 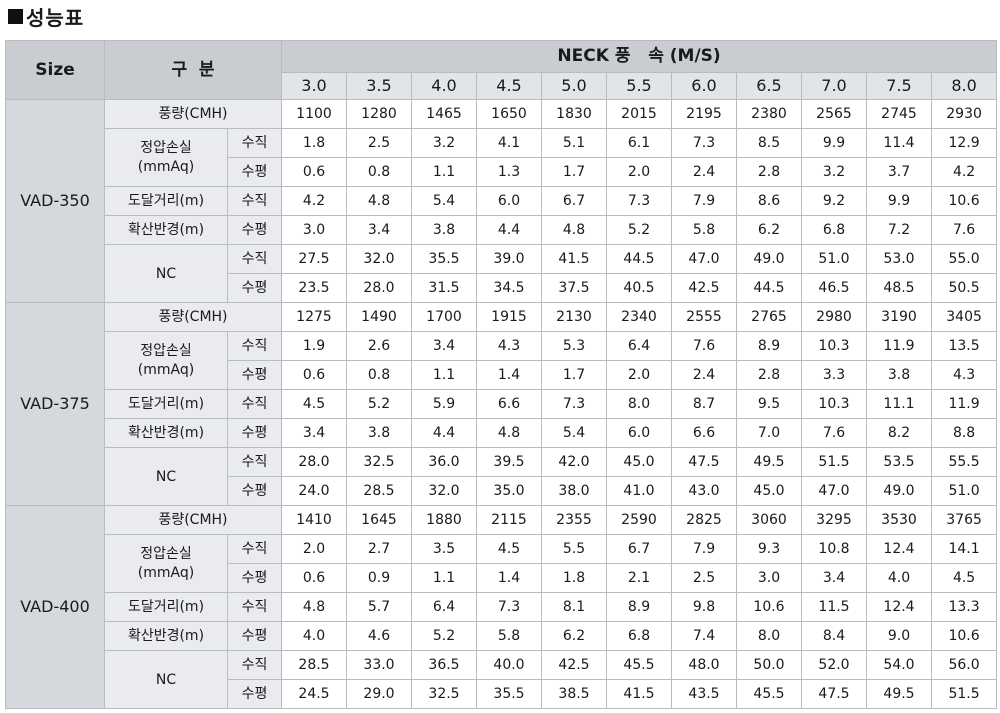 I want to click on pressure-loss-label-line2: (mmAq), so click(x=166, y=572).